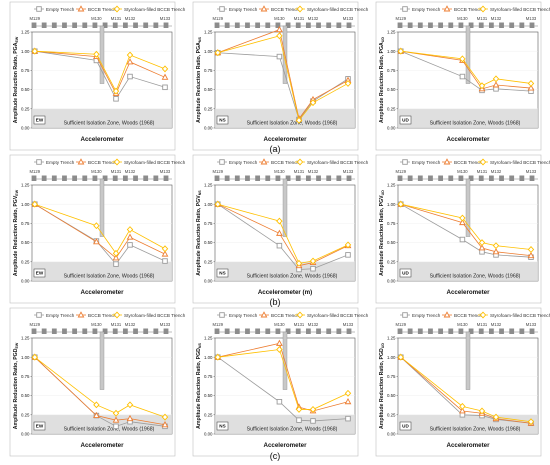 The width and height of the screenshot is (550, 465). I want to click on y-tick-label: 1.25, so click(208, 338).